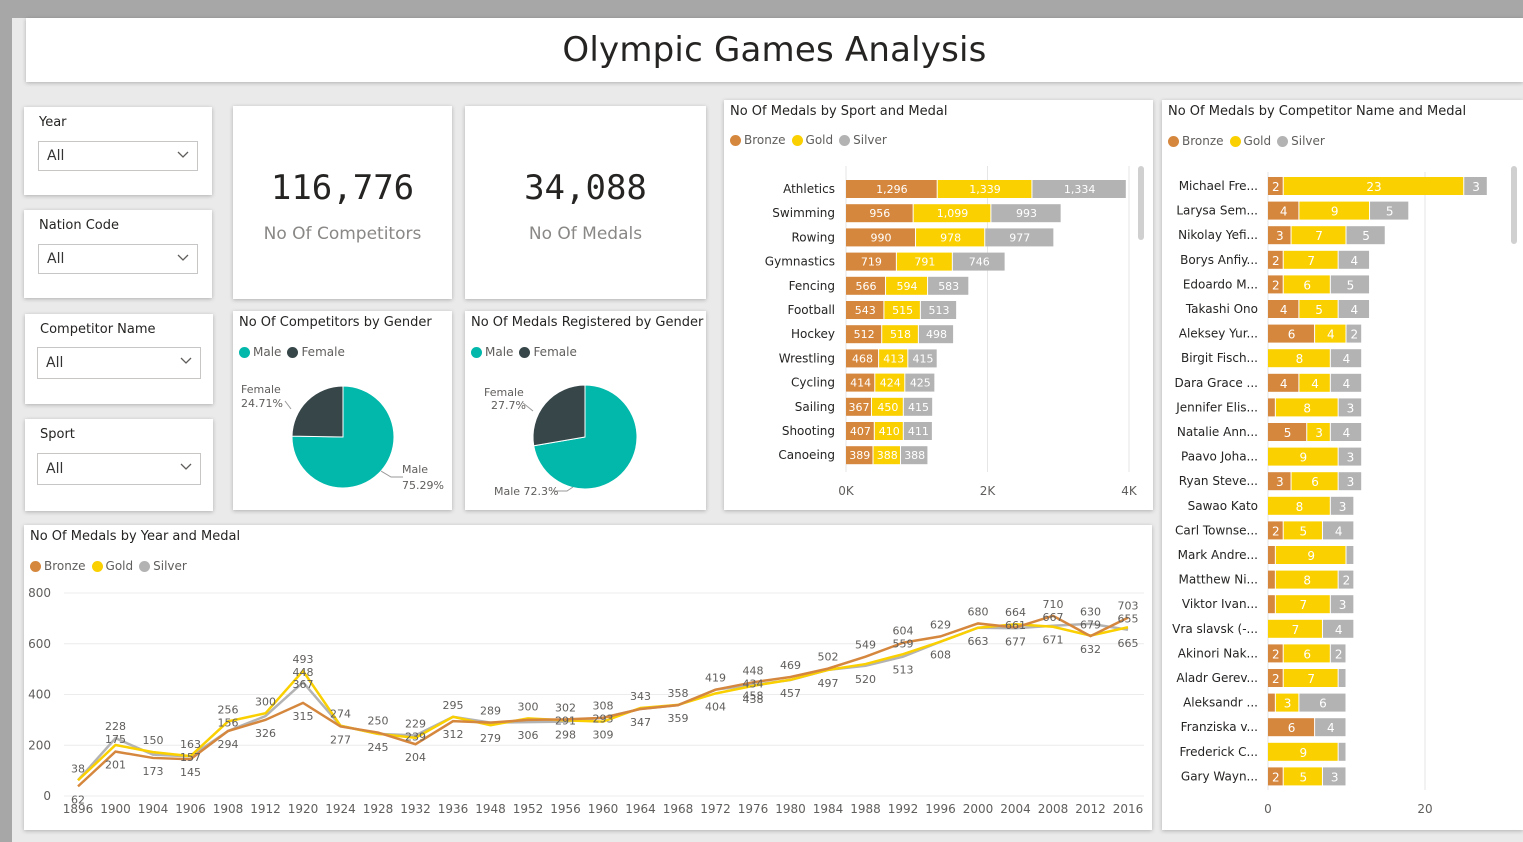 The image size is (1523, 842). I want to click on data-label: 4, so click(1315, 384).